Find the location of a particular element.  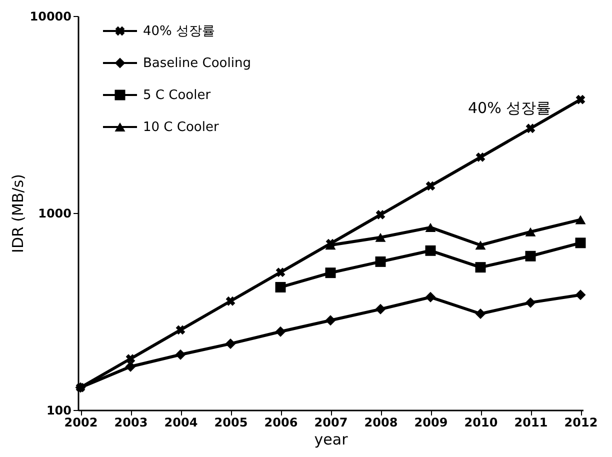

x-tick-label: 2010 is located at coordinates (481, 423).